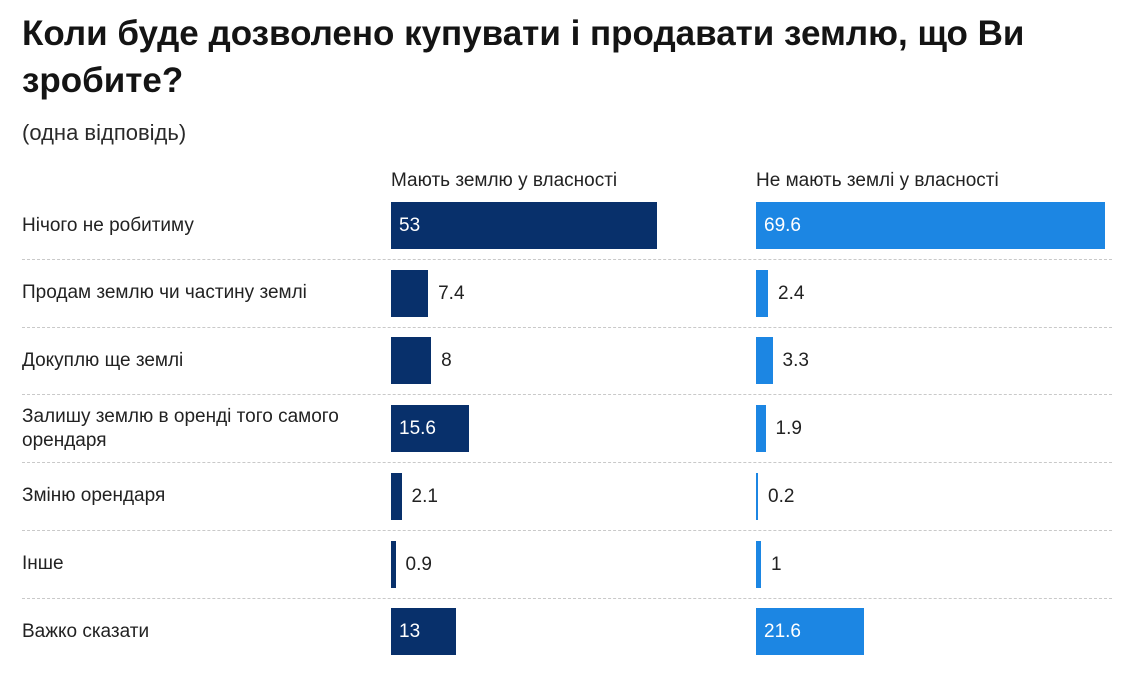 The width and height of the screenshot is (1133, 677). I want to click on category-label: Докуплю ще землі, so click(103, 360).